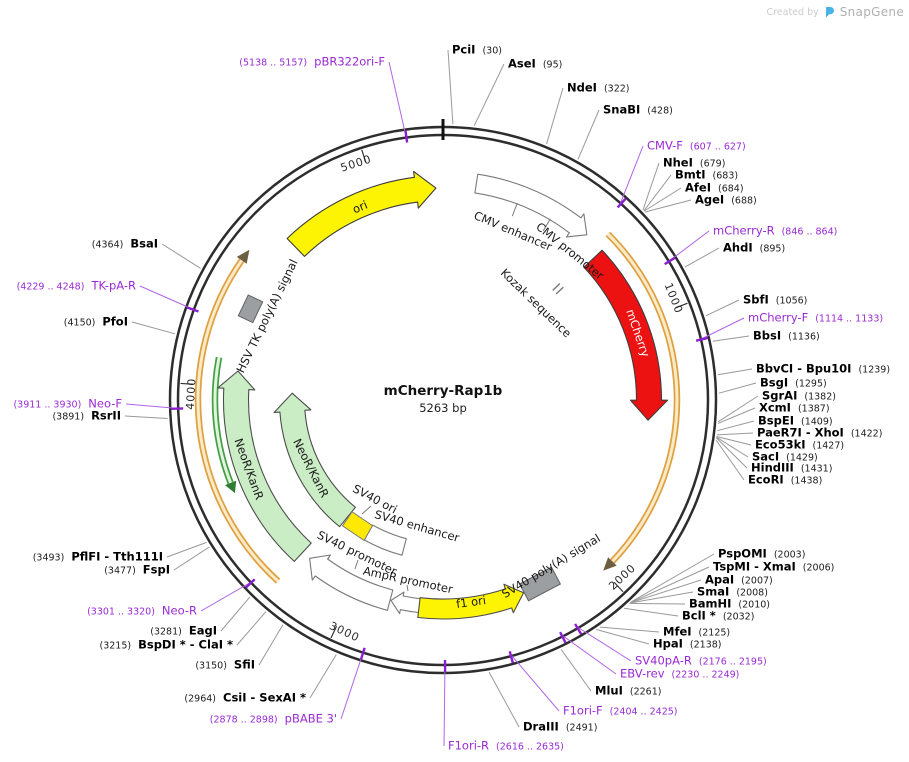 Image resolution: width=909 pixels, height=762 pixels. Describe the element at coordinates (540, 584) in the screenshot. I see `feature-sv40-polya-signal` at that location.